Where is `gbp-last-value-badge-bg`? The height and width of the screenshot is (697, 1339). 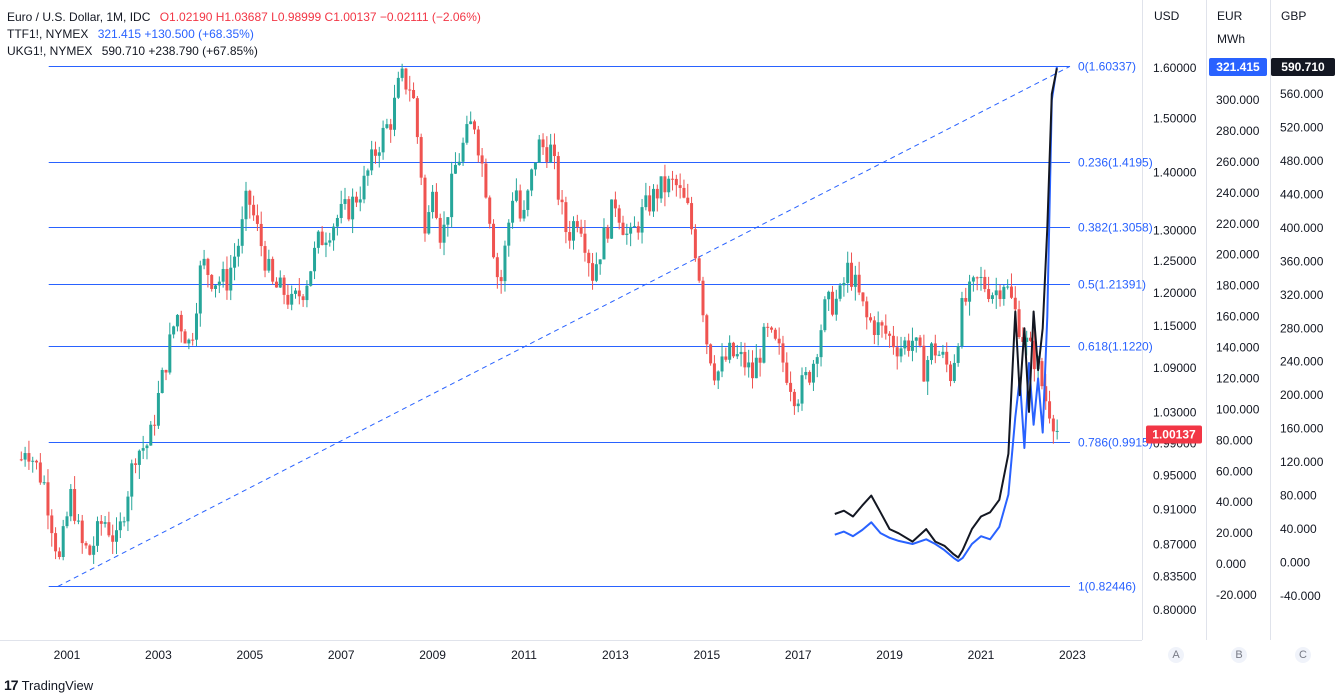 gbp-last-value-badge-bg is located at coordinates (1303, 67).